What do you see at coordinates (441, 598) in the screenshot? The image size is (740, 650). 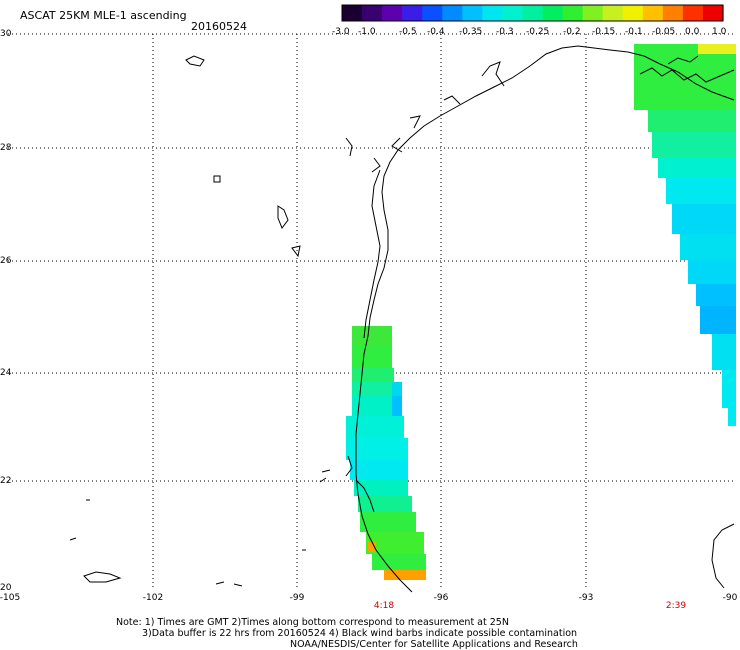 I see `lon-label: -96` at bounding box center [441, 598].